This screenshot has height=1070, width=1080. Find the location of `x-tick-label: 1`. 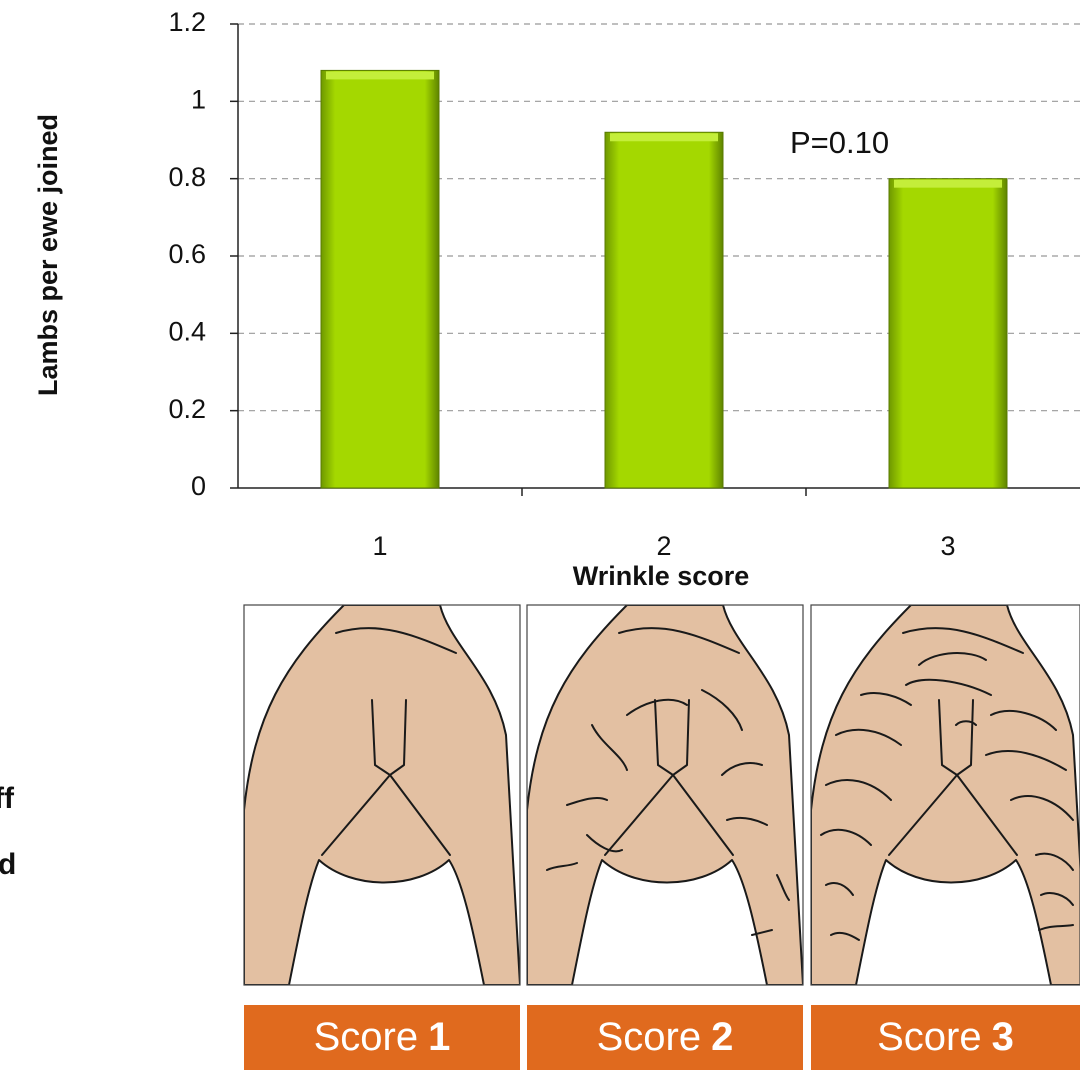

x-tick-label: 1 is located at coordinates (379, 546).